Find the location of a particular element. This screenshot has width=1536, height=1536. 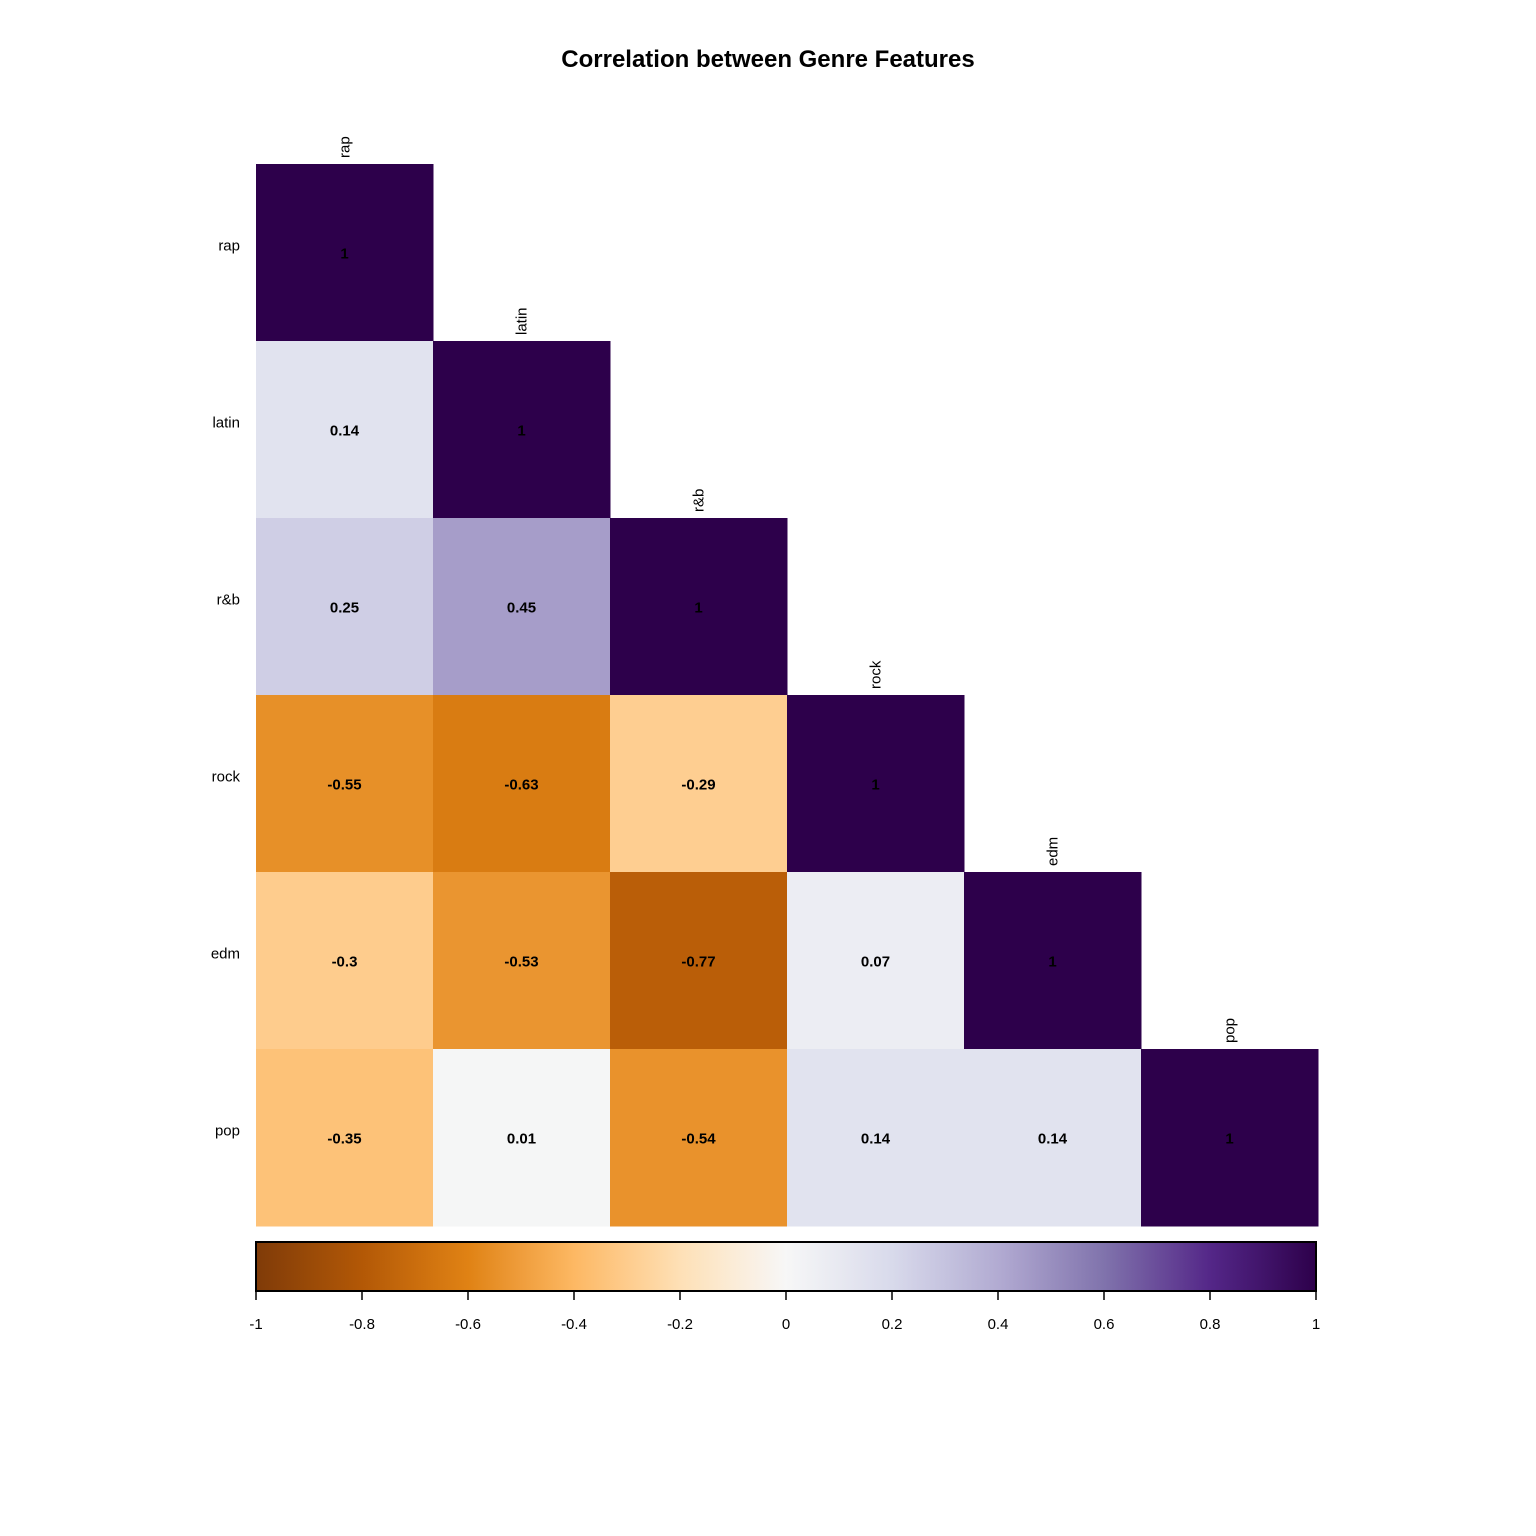

heatmap-cell-latin-latin is located at coordinates (522, 430).